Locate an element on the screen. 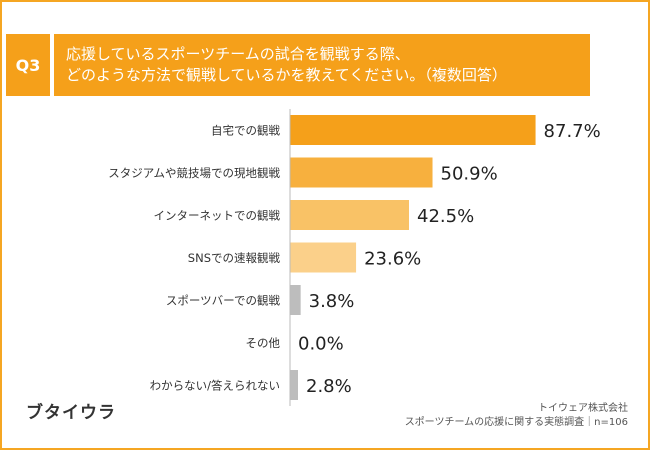  category-label: 自宅での観戦 is located at coordinates (245, 131).